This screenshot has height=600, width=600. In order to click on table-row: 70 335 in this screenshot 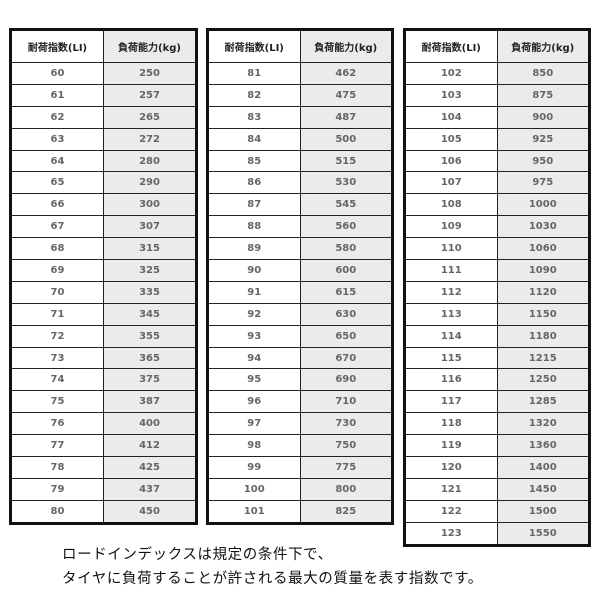, I will do `click(103, 292)`.